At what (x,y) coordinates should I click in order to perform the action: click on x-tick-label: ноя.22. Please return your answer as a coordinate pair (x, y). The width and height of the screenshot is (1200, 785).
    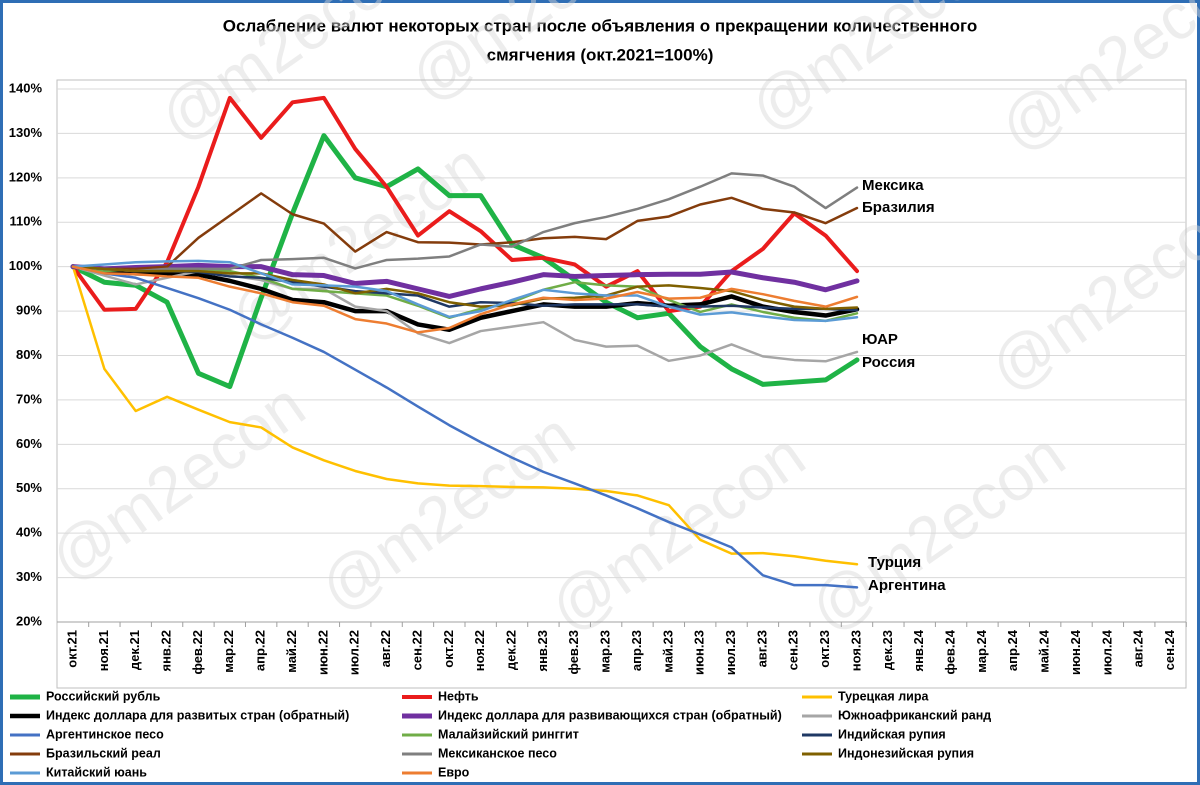
    Looking at the image, I should click on (479, 650).